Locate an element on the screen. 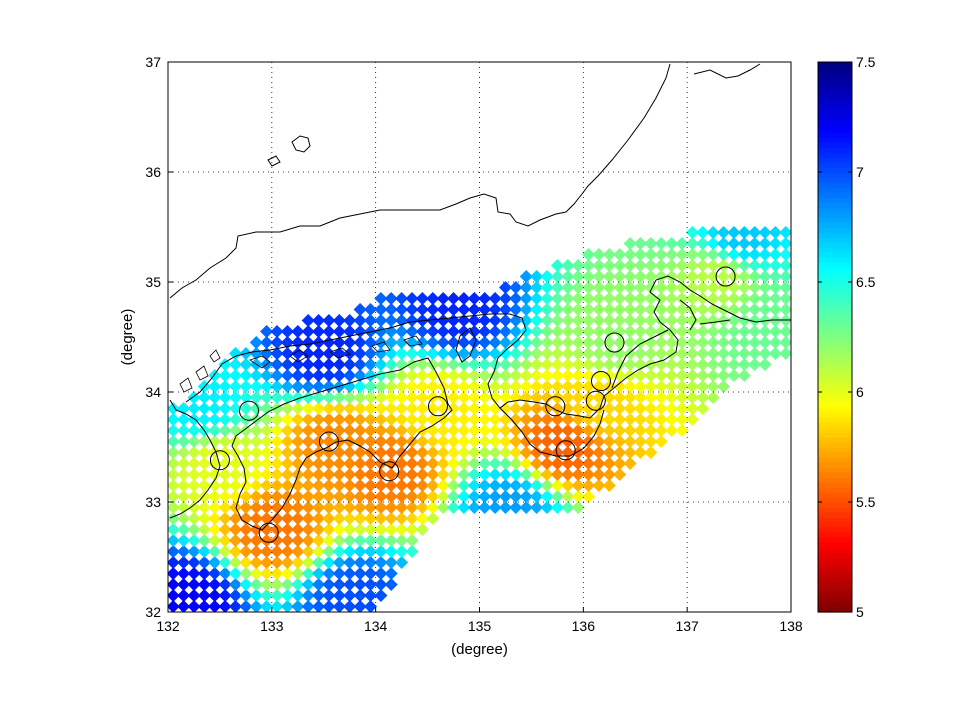 The width and height of the screenshot is (960, 720). colorbar-tick-label: 7 is located at coordinates (860, 172).